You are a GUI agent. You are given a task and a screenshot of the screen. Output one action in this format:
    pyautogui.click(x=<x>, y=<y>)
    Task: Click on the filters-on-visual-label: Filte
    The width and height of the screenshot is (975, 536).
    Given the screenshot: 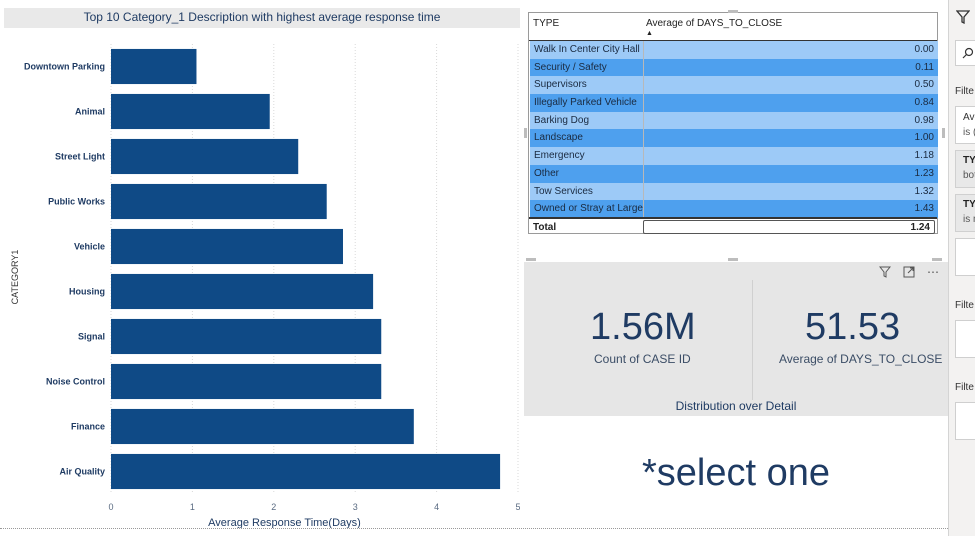 What is the action you would take?
    pyautogui.click(x=964, y=91)
    